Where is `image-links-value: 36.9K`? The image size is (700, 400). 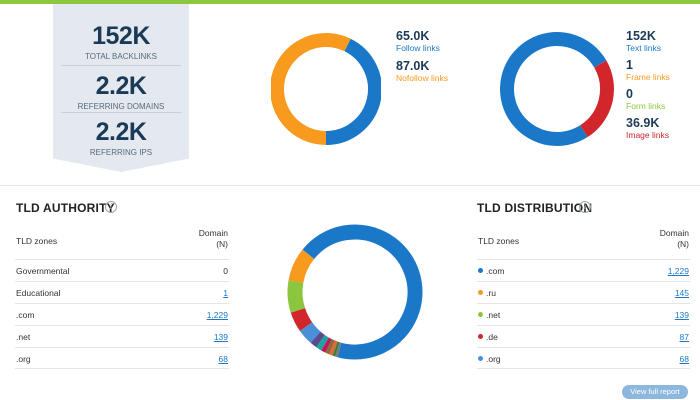 image-links-value: 36.9K is located at coordinates (643, 123).